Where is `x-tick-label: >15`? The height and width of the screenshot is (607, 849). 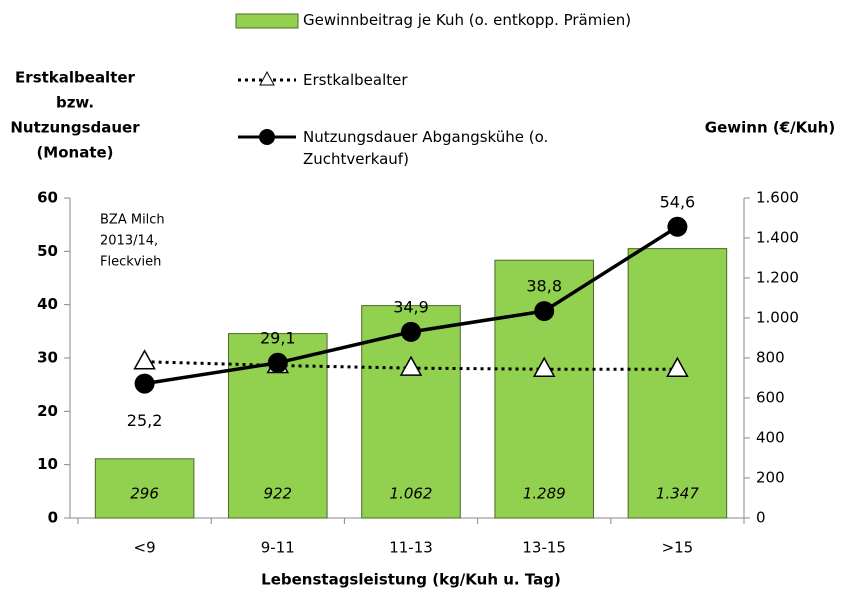 x-tick-label: >15 is located at coordinates (678, 548).